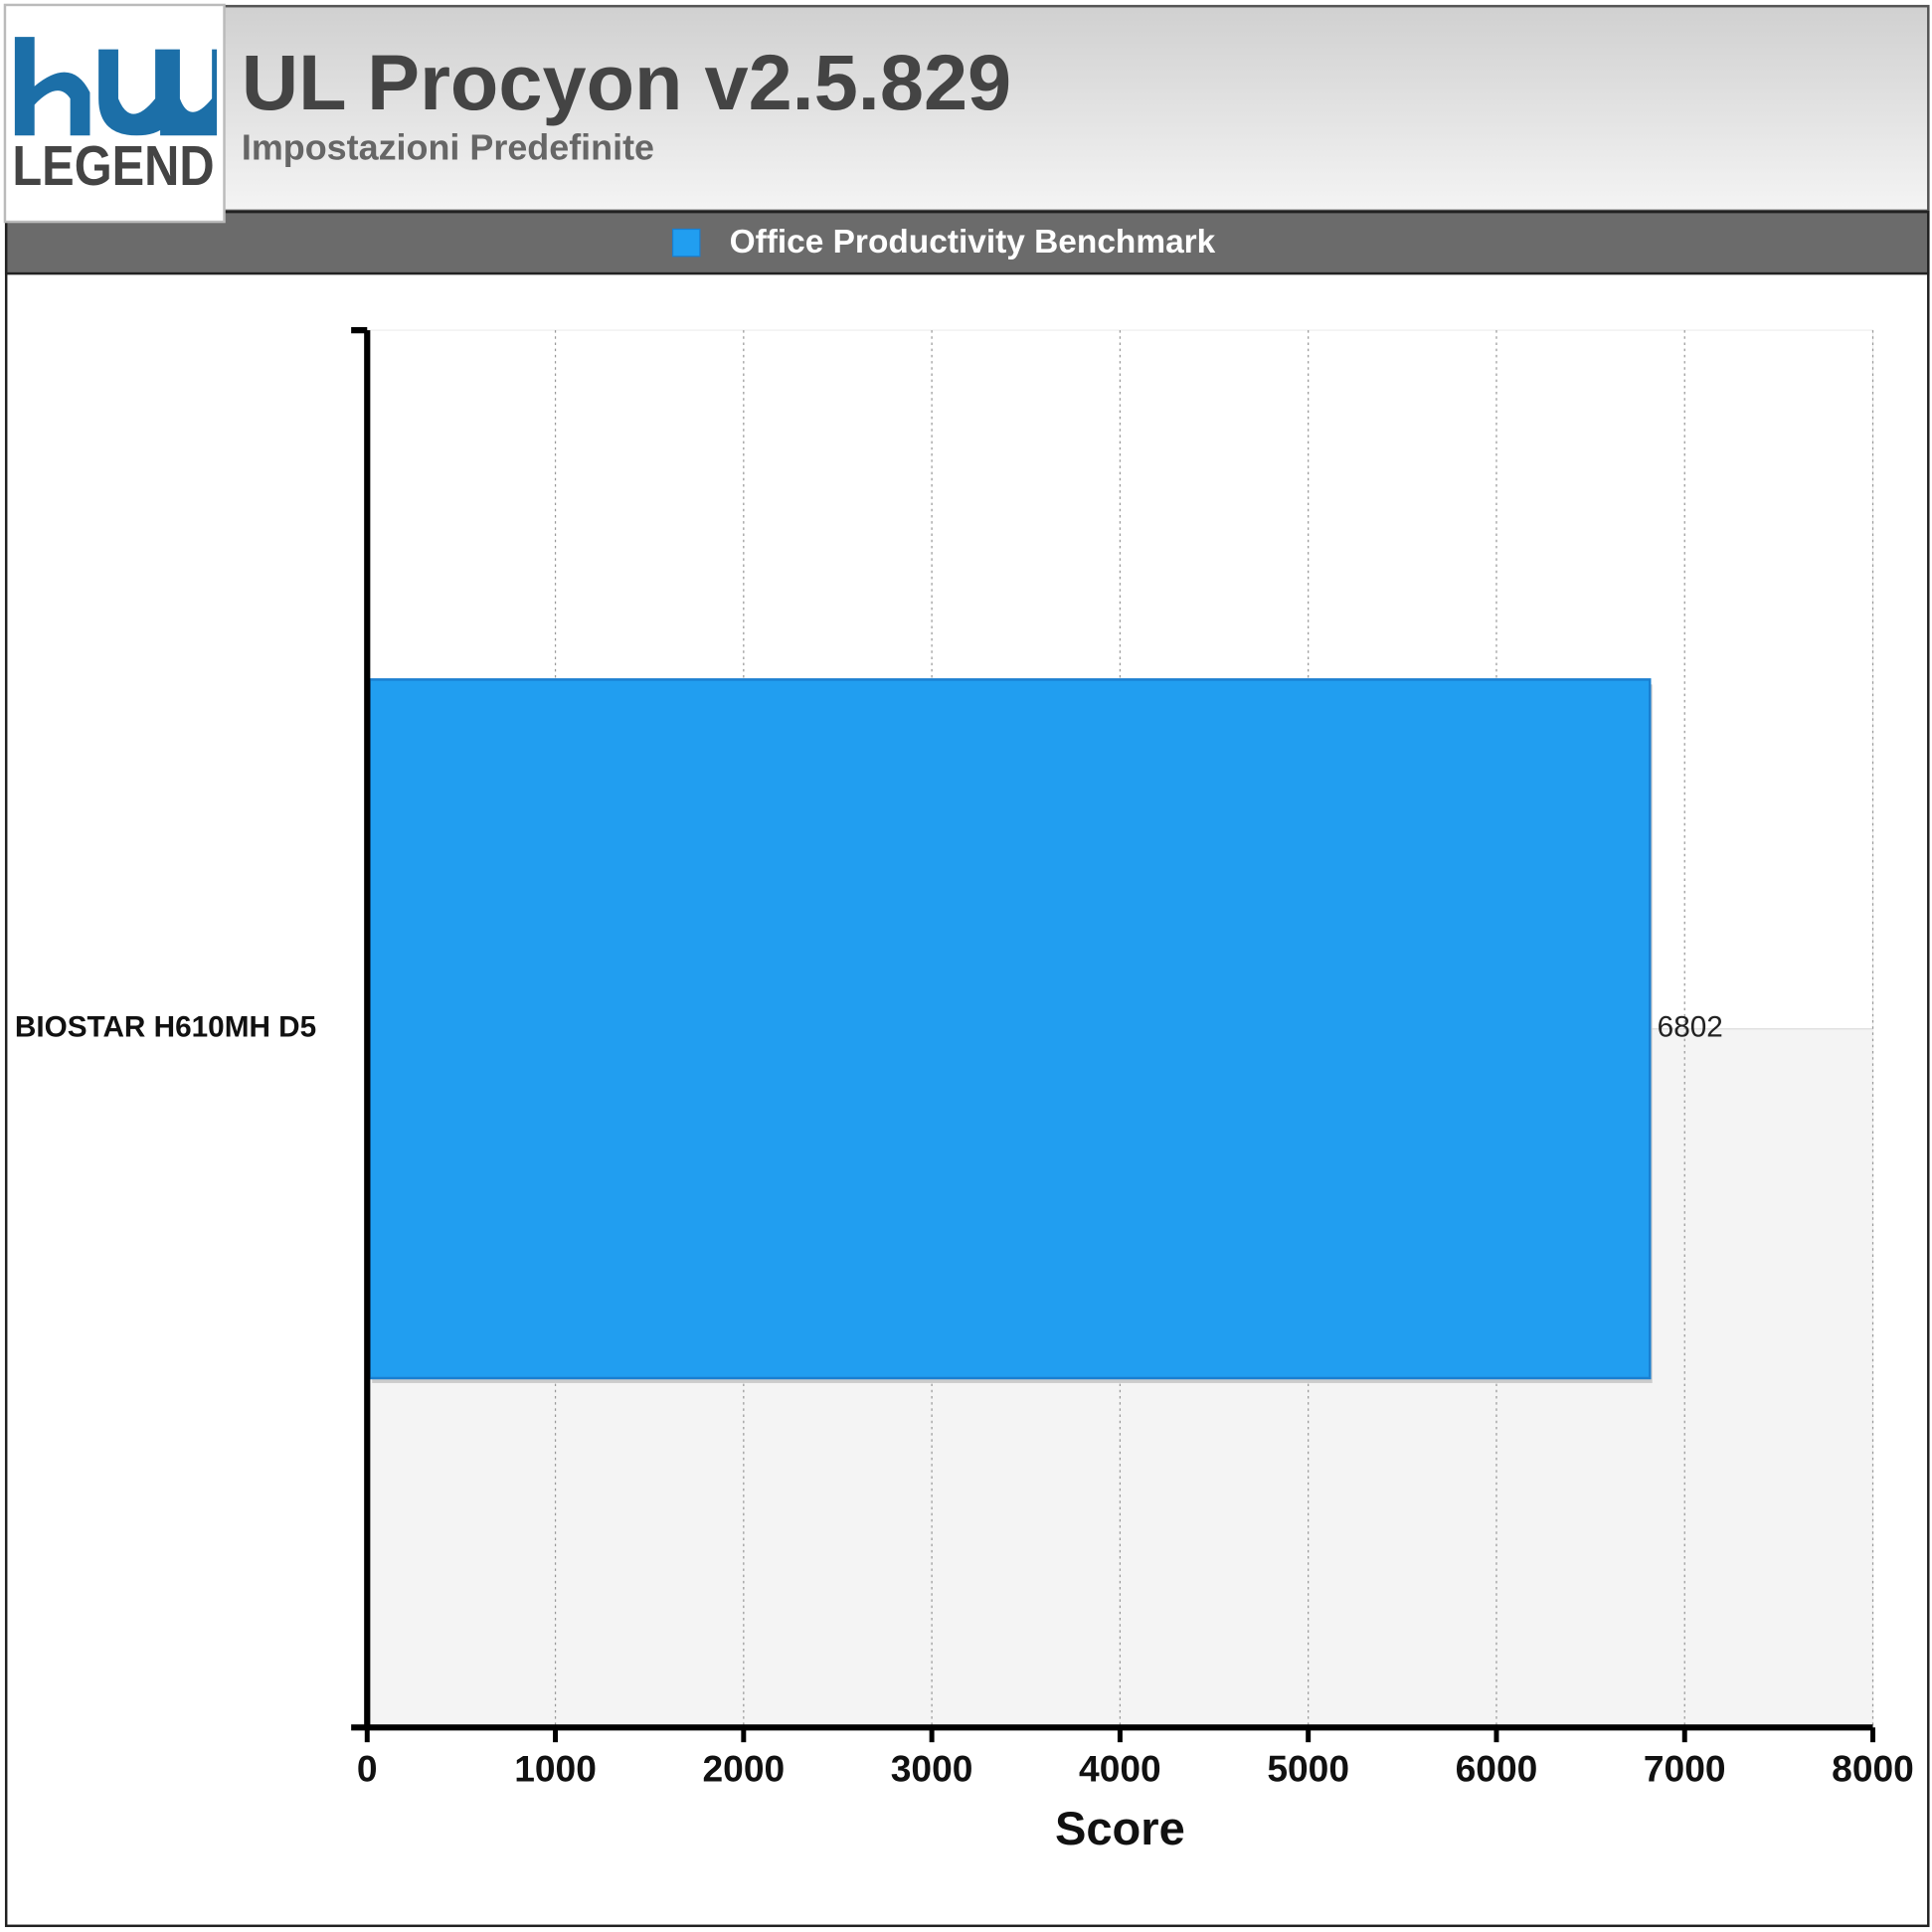 This screenshot has height=1932, width=1932. I want to click on legend-label: Office Productivity Benchmark, so click(973, 243).